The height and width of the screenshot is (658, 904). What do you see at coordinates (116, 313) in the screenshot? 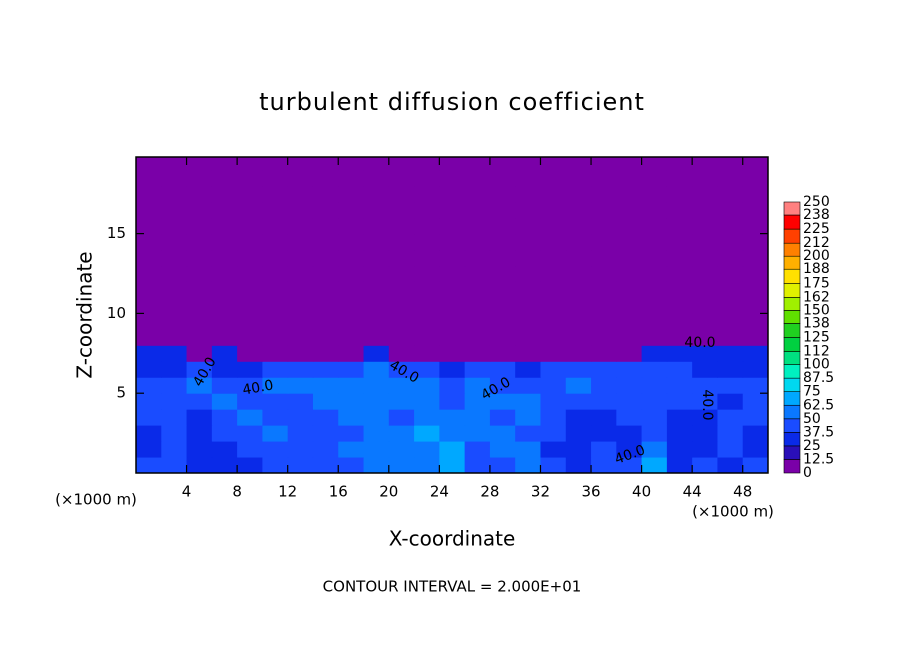
I see `y-tick-label: 10` at bounding box center [116, 313].